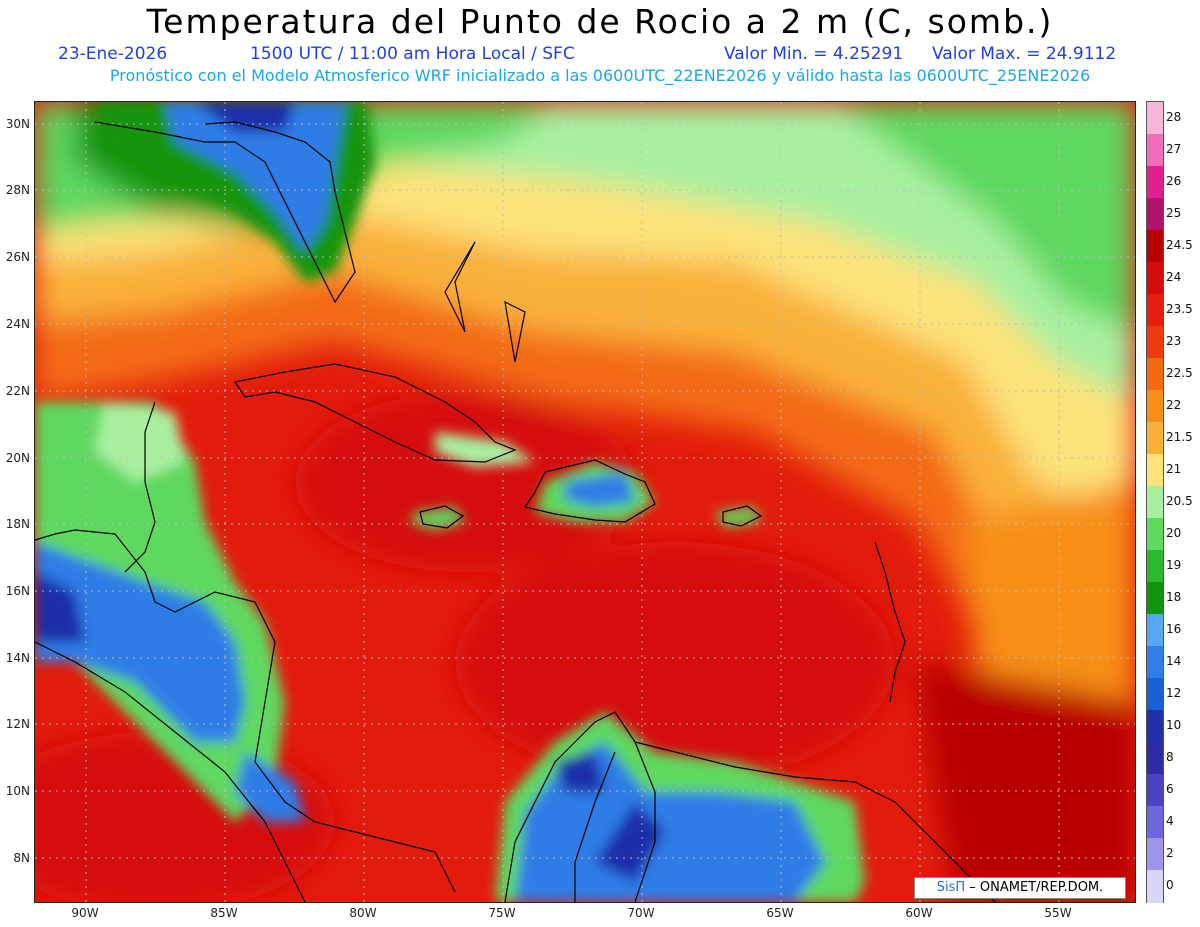 The image size is (1200, 927). What do you see at coordinates (224, 913) in the screenshot?
I see `lon-label: 85W` at bounding box center [224, 913].